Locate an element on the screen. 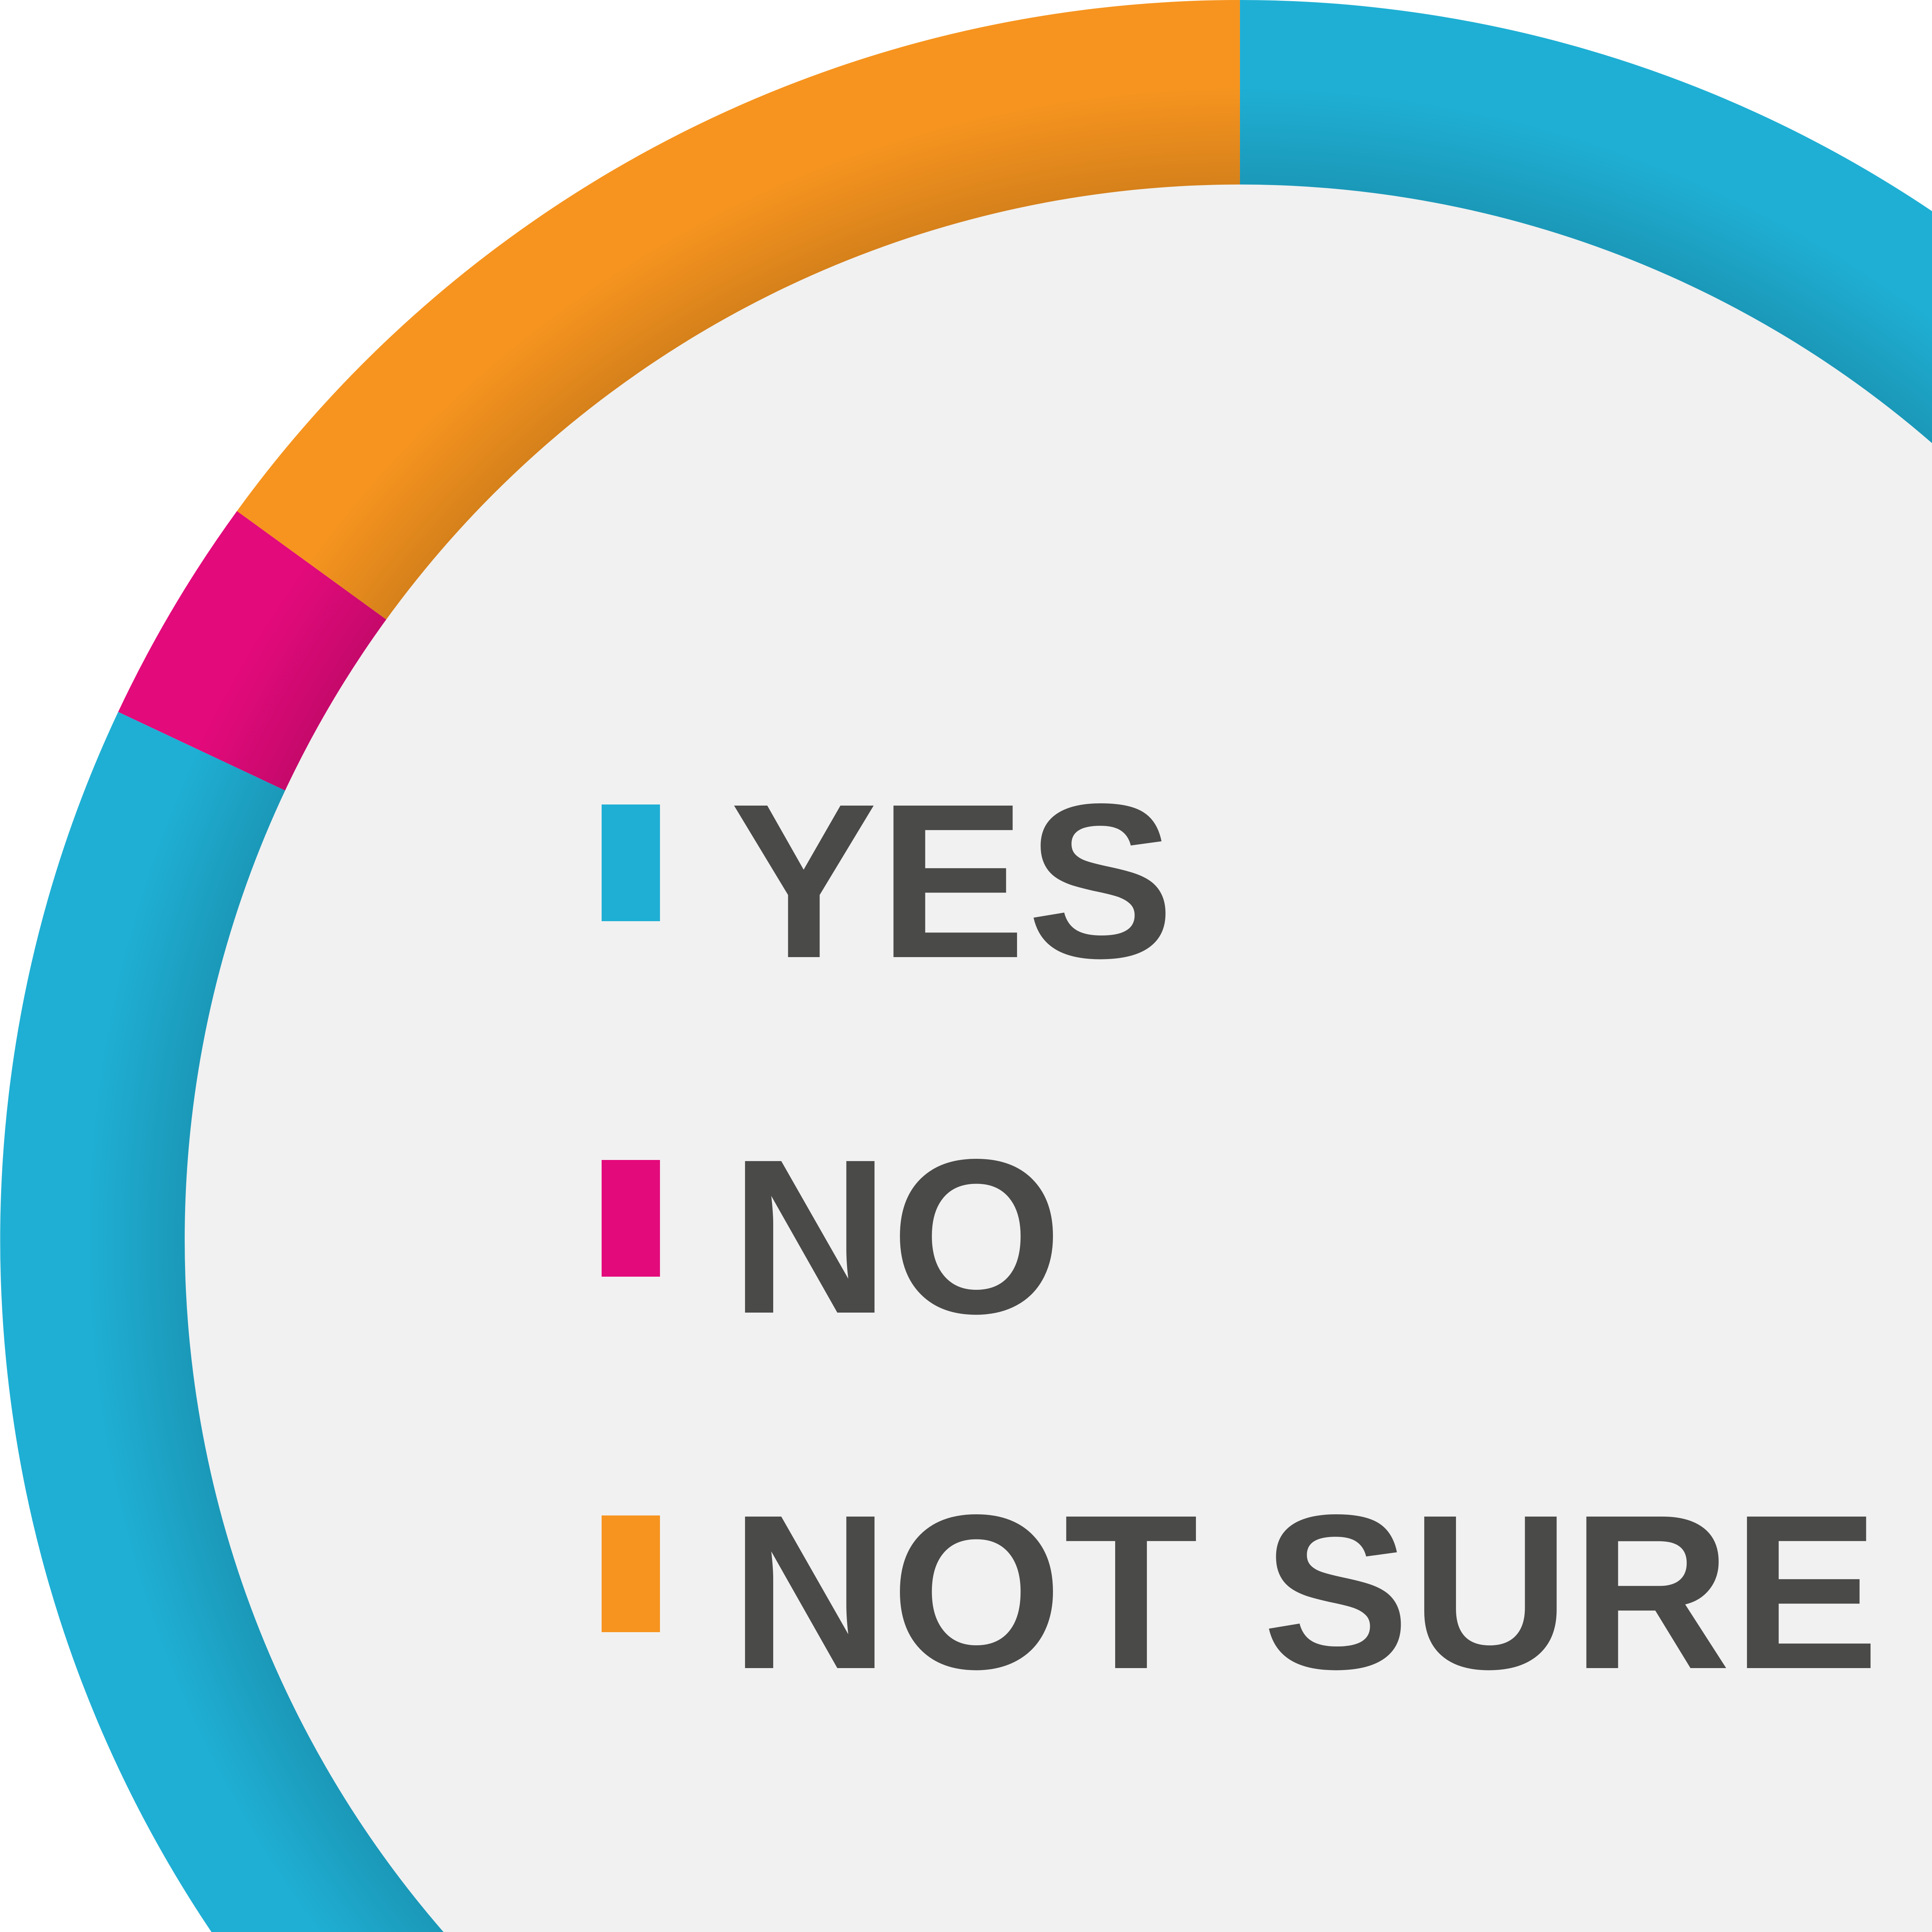 This screenshot has height=1932, width=1932. legend-row-yes: YES is located at coordinates (889, 881).